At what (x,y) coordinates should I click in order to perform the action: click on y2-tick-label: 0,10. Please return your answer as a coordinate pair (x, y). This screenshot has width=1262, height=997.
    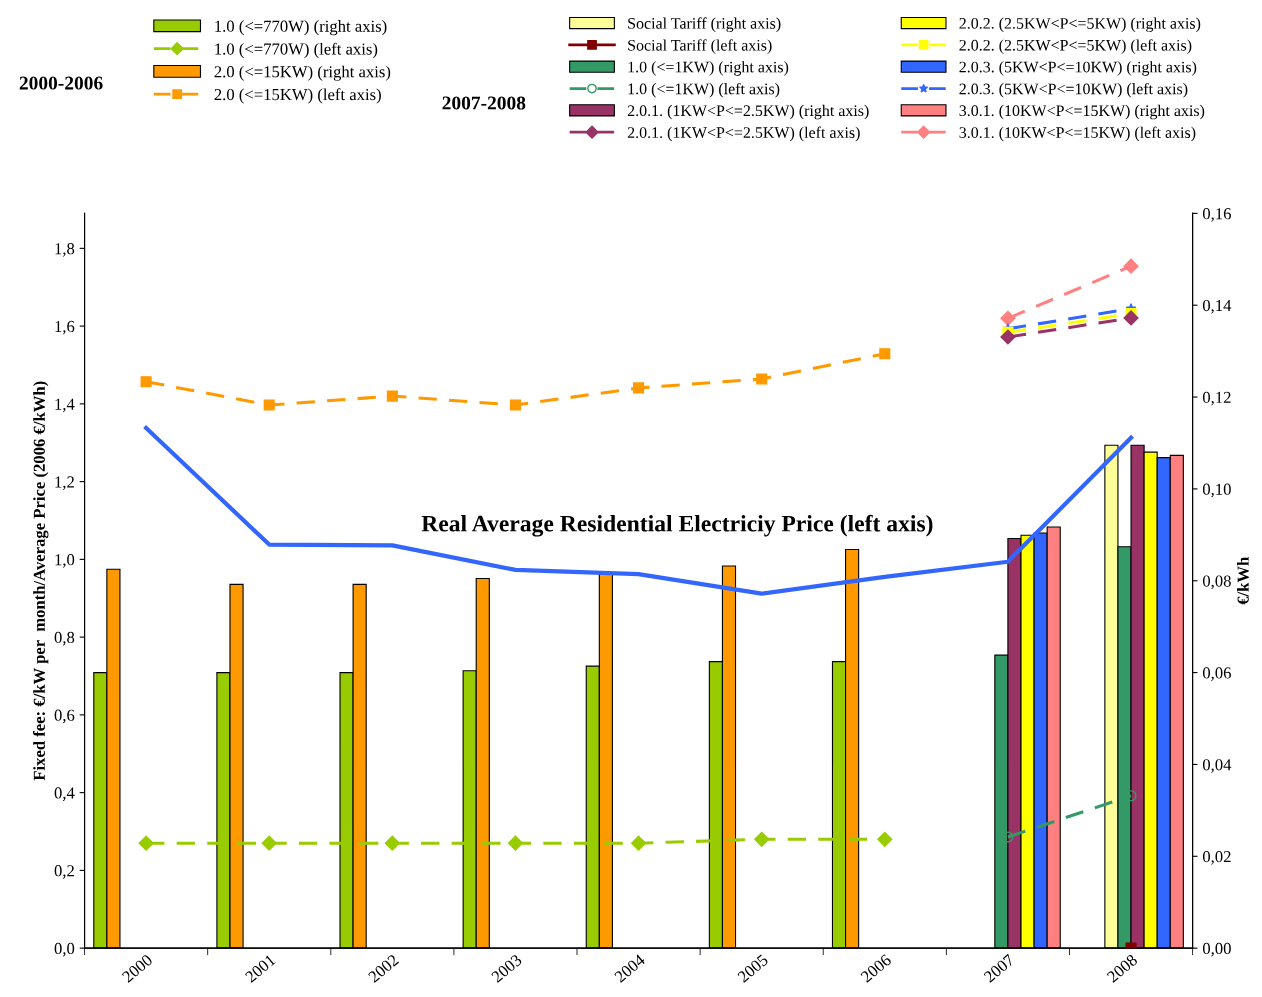
    Looking at the image, I should click on (1216, 490).